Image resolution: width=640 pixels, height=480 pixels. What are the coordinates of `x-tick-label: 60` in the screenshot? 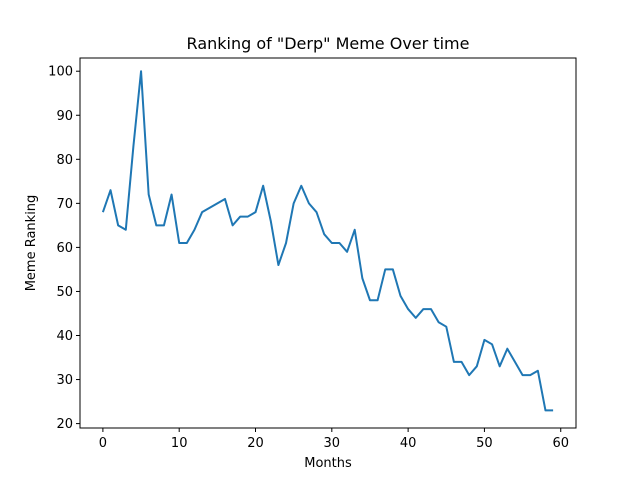 It's located at (560, 443).